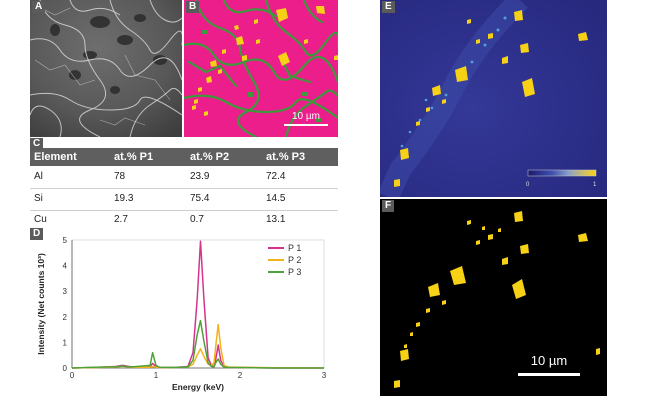 Image resolution: width=658 pixels, height=420 pixels. I want to click on plot-area, so click(198, 304).